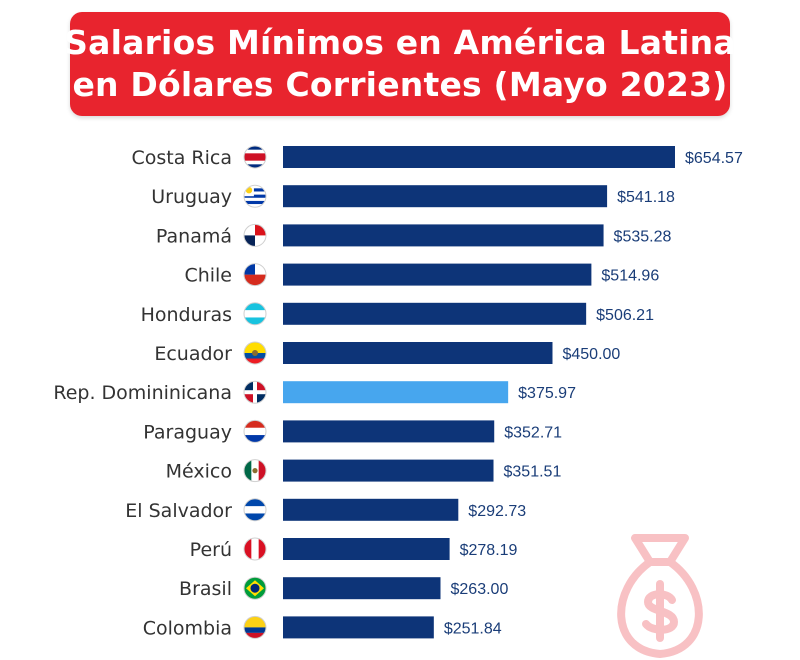 Image resolution: width=800 pixels, height=660 pixels. What do you see at coordinates (255, 471) in the screenshot?
I see `mexico-flag-icon` at bounding box center [255, 471].